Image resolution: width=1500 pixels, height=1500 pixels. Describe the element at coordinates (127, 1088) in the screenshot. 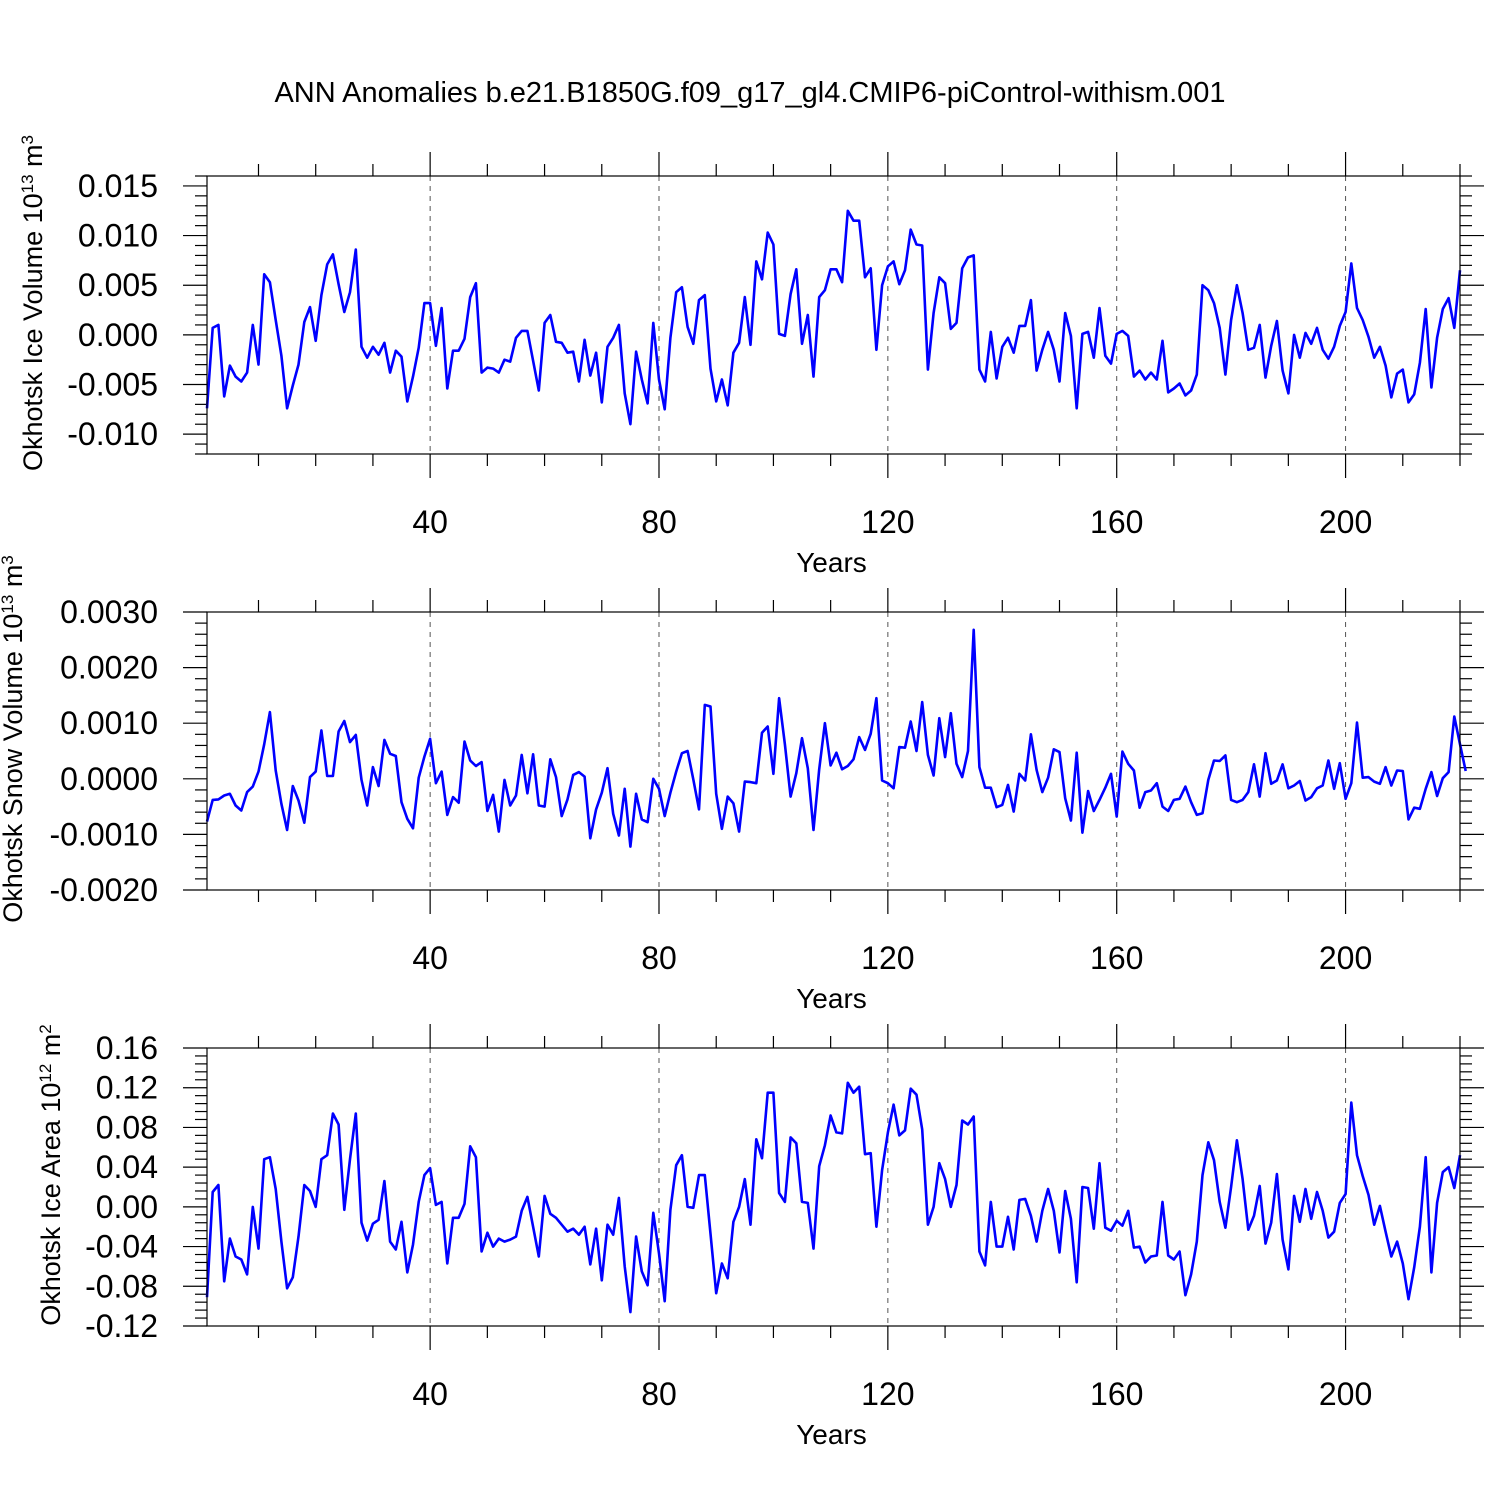

I see `y-tick-label: 0.12` at that location.